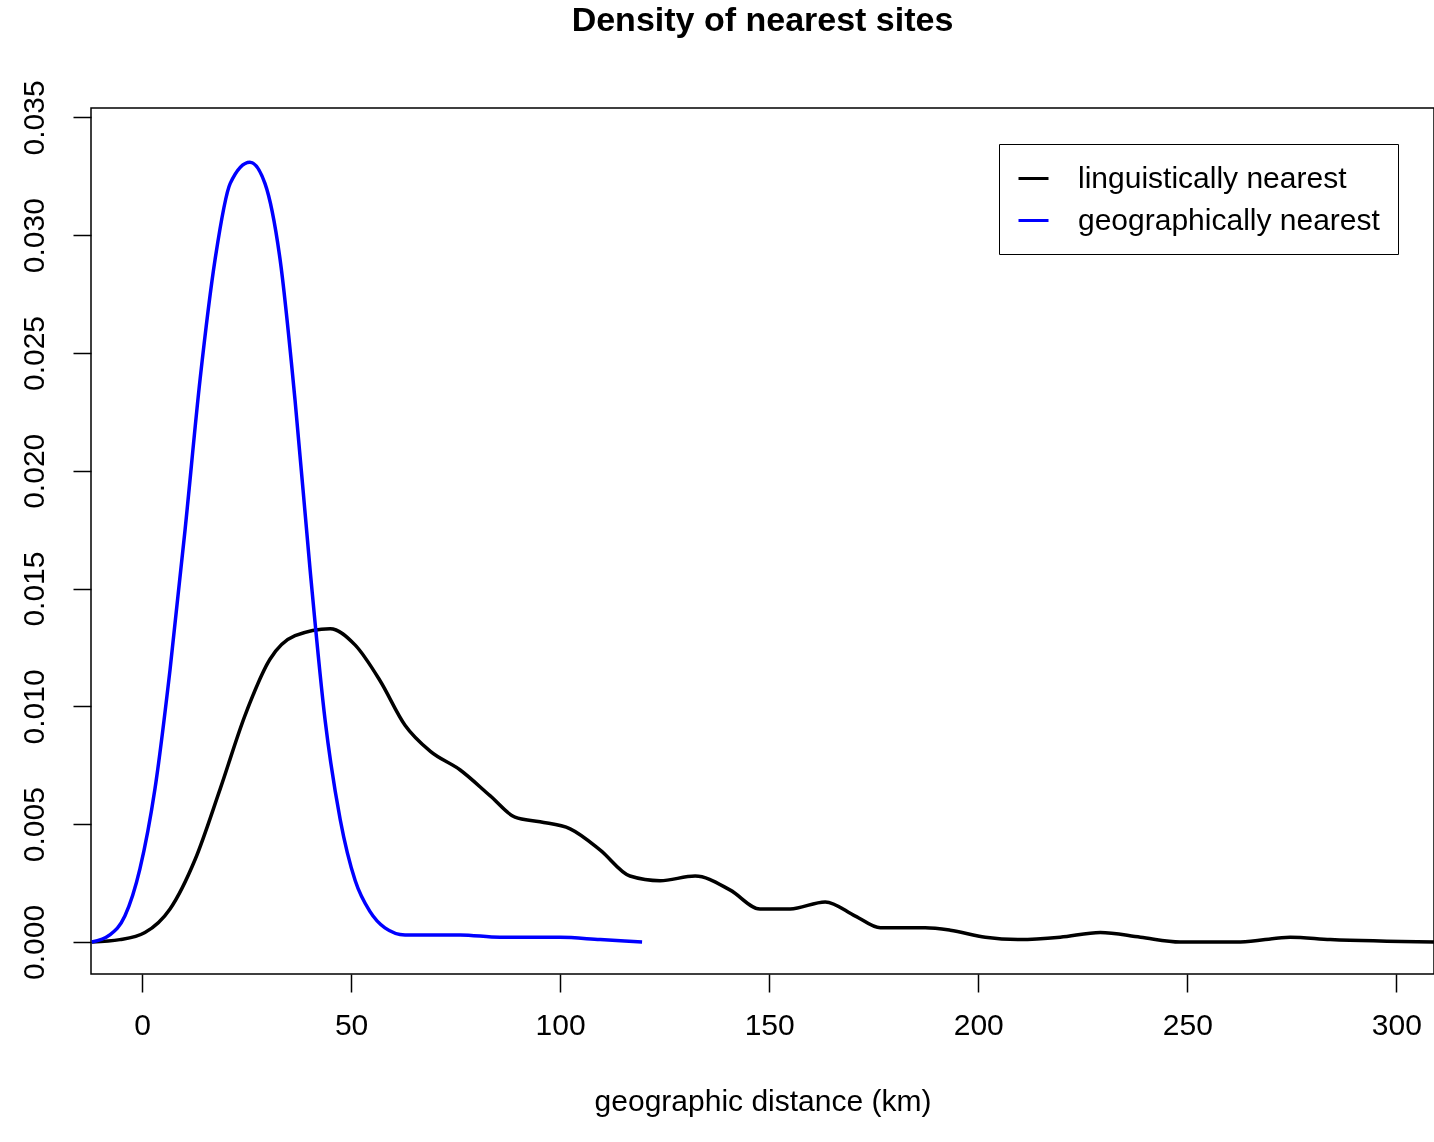  Describe the element at coordinates (1213, 177) in the screenshot. I see `legend-label: linguistically nearest` at that location.